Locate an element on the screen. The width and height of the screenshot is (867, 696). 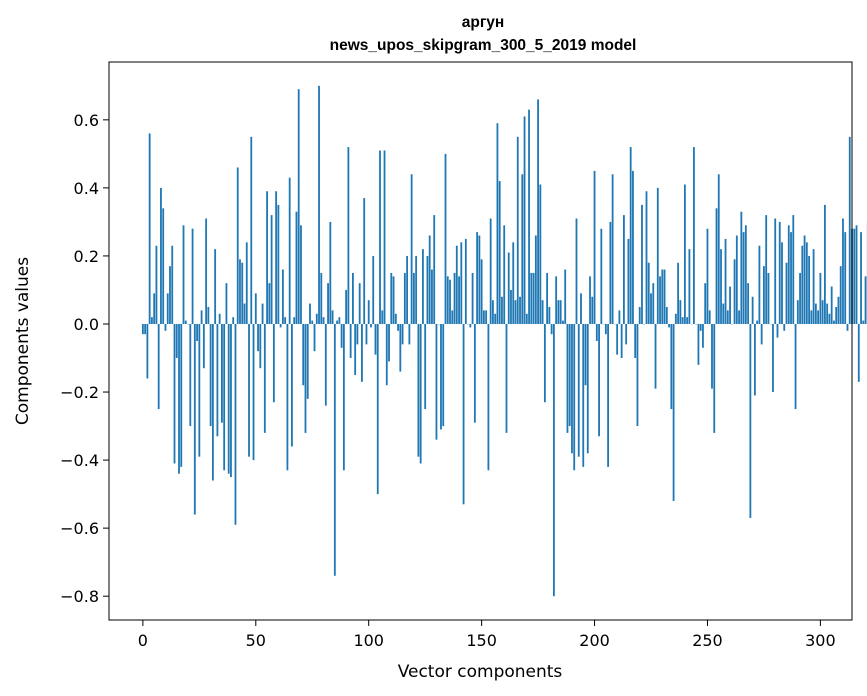
y-tick-label: −0.2 is located at coordinates (79, 392).